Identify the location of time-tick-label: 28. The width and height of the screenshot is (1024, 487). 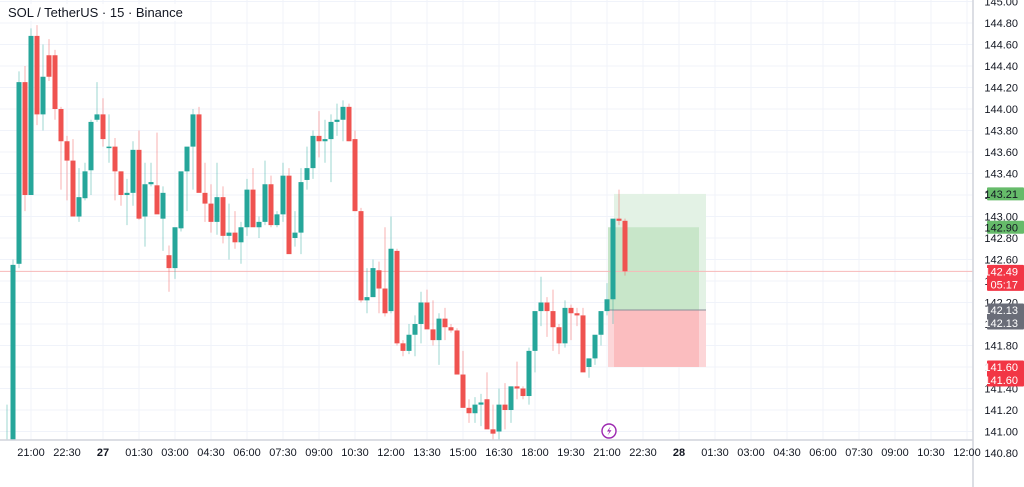
(679, 453).